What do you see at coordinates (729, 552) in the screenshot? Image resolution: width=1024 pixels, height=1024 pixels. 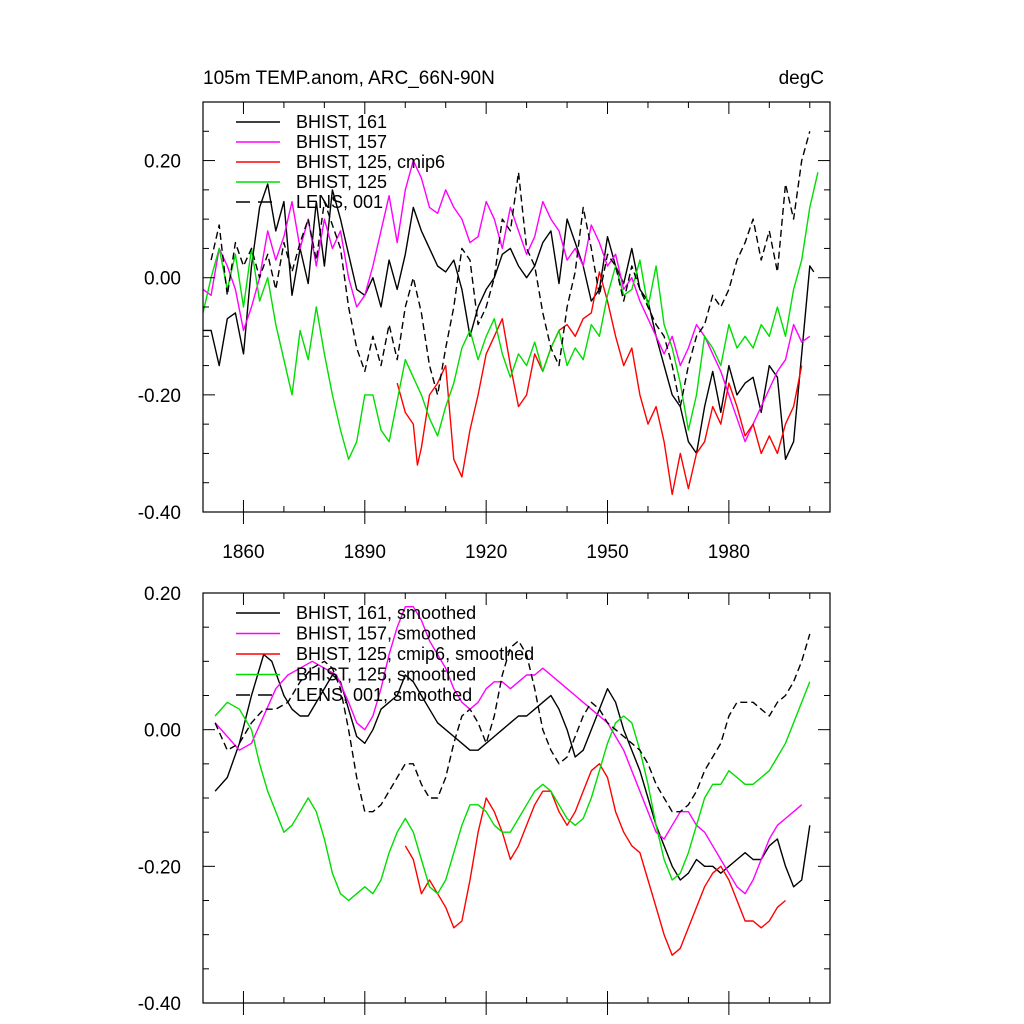 I see `x-tick-label: 1980` at bounding box center [729, 552].